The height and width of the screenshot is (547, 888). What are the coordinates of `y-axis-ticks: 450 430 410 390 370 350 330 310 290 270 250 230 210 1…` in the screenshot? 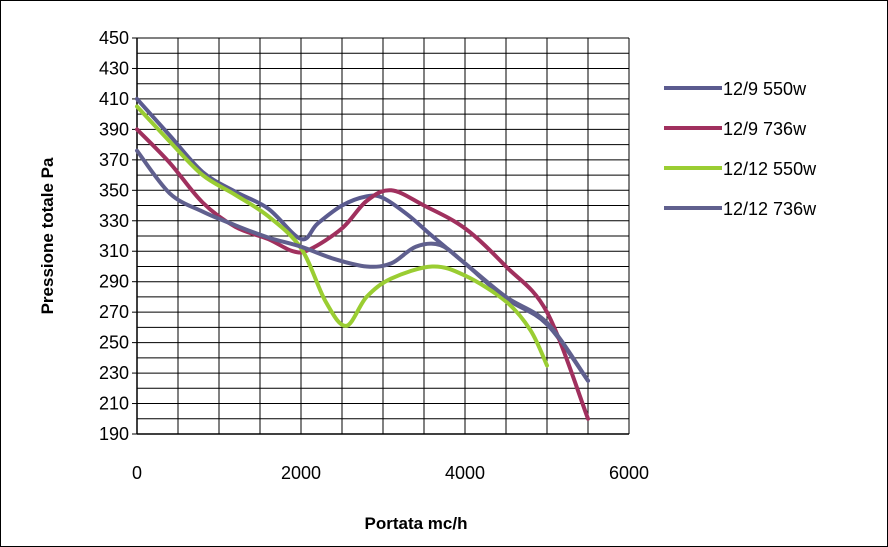 It's located at (118, 236).